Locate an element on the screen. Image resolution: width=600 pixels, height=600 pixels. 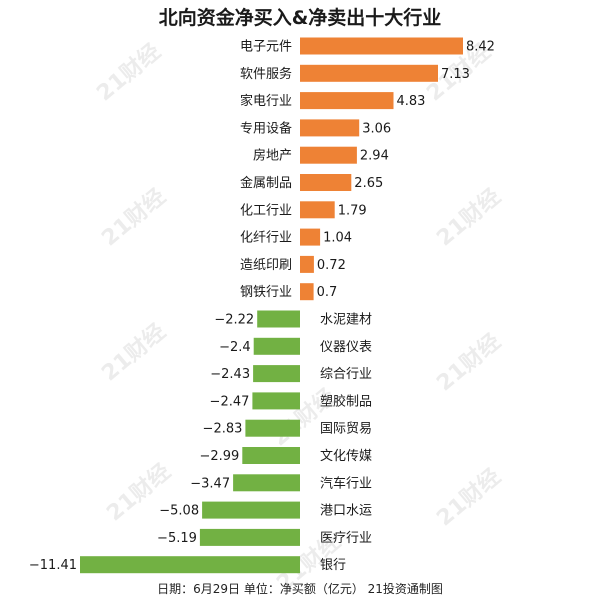
value-label: −2.47 is located at coordinates (230, 401).